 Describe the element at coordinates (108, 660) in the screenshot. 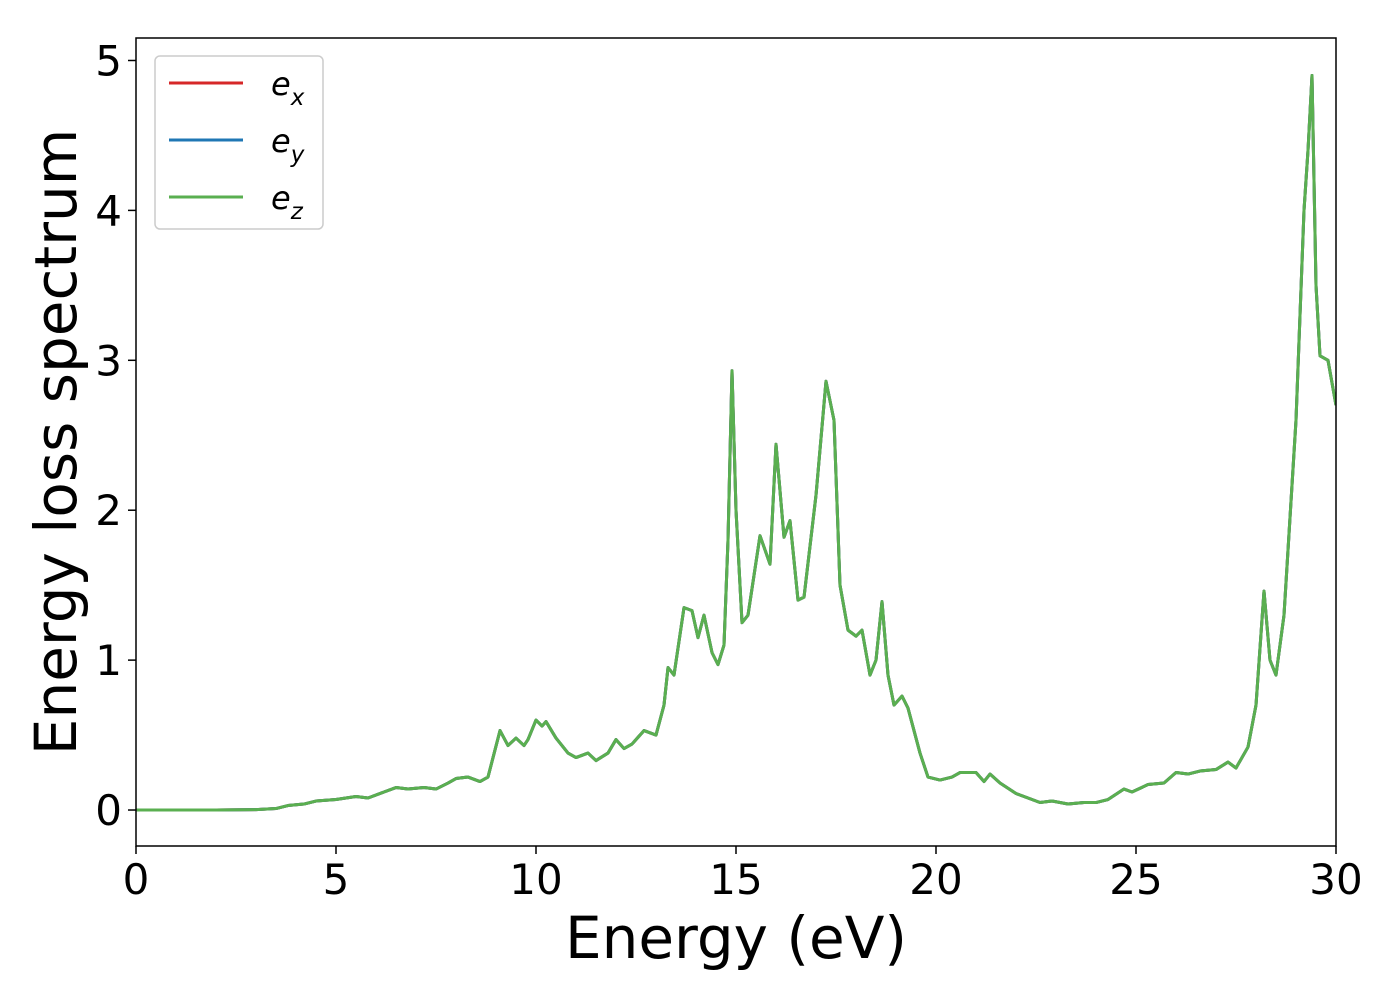

I see `y-tick-label: 1` at that location.